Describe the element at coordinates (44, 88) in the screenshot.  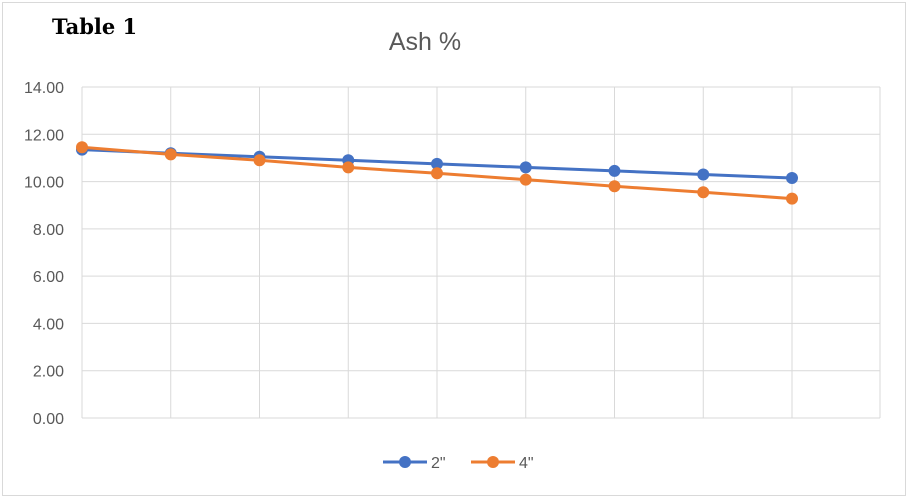
I see `y-tick-label: 14.00` at that location.